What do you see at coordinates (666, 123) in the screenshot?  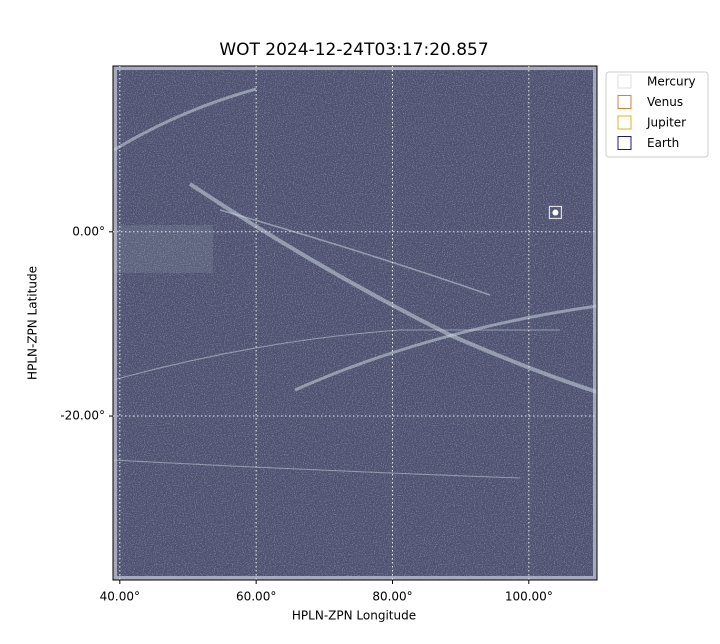 I see `legend-label: Jupiter` at bounding box center [666, 123].